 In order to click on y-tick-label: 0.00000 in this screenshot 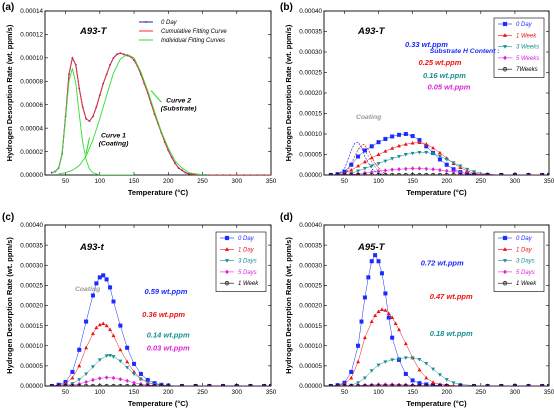, I will do `click(310, 386)`.